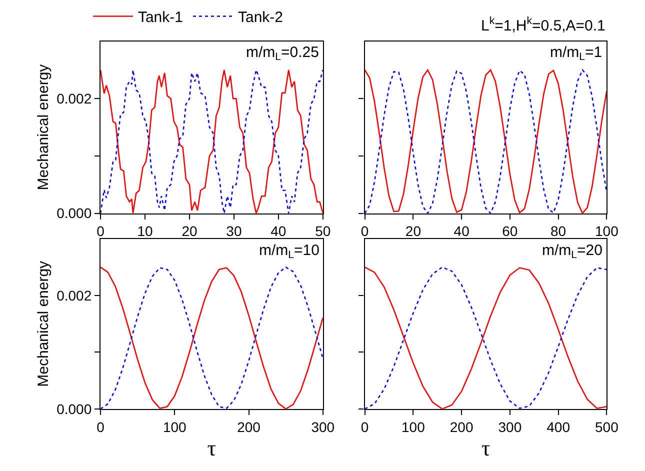 This screenshot has height=471, width=645. I want to click on x-tick-label: 10, so click(145, 231).